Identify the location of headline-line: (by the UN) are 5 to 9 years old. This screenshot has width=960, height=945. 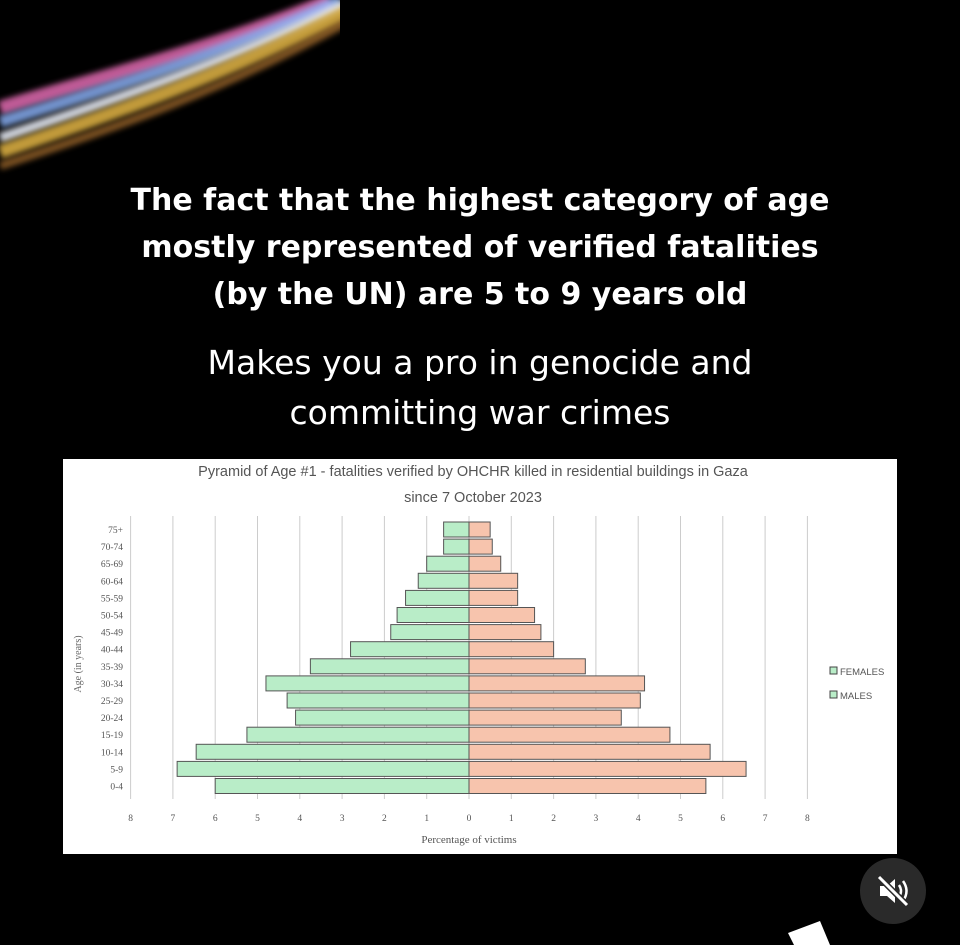
(480, 294).